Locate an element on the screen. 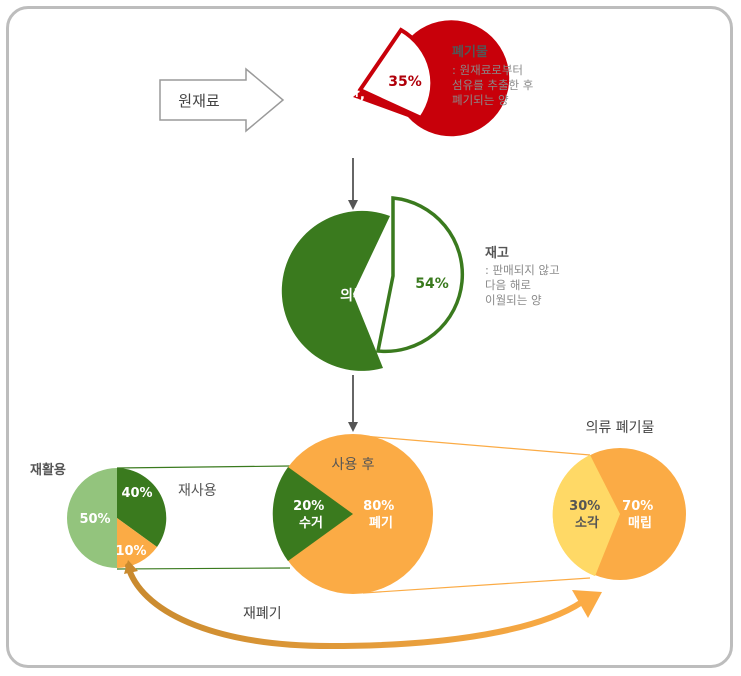 The height and width of the screenshot is (676, 741). stage1-line-4: 판매 is located at coordinates (352, 131).